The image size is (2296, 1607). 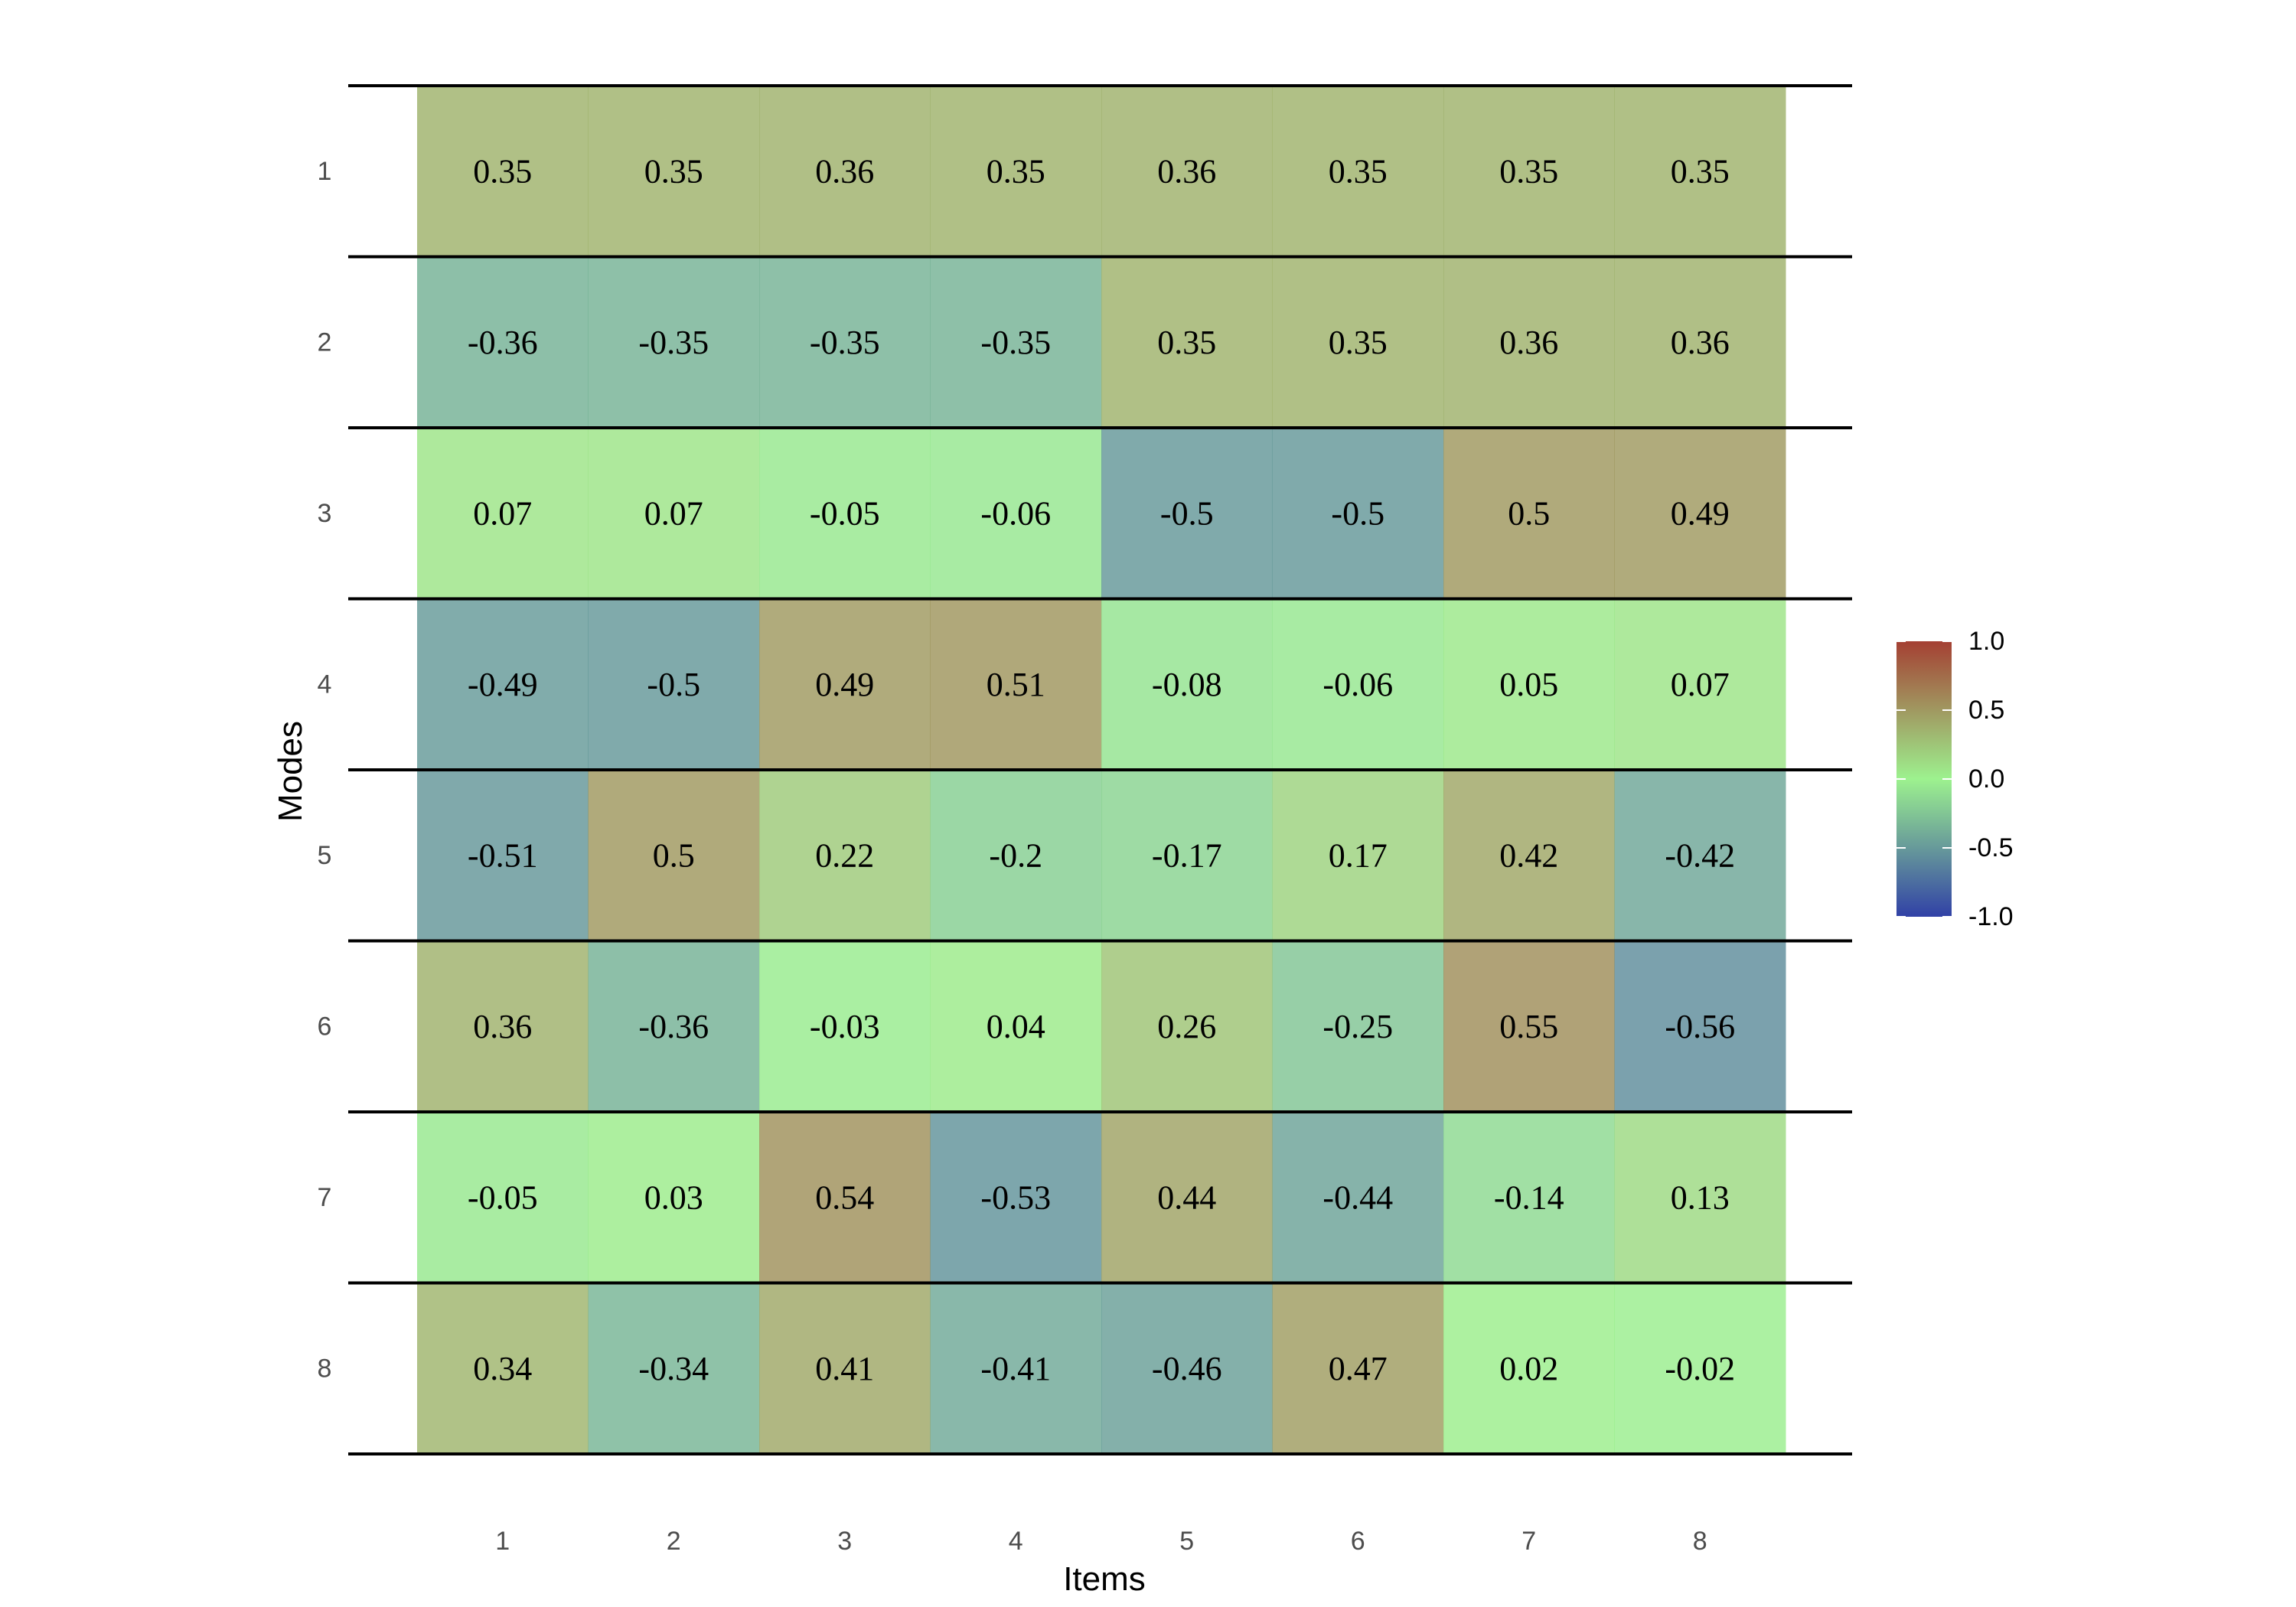 What do you see at coordinates (1528, 855) in the screenshot?
I see `cell-value-label: 0.42` at bounding box center [1528, 855].